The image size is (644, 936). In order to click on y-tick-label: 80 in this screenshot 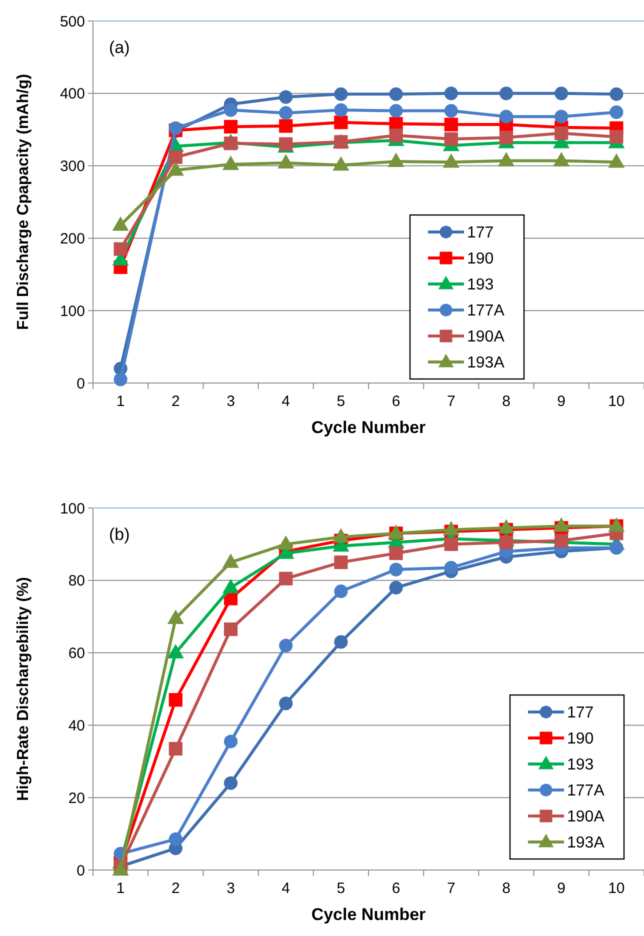, I will do `click(76, 581)`.